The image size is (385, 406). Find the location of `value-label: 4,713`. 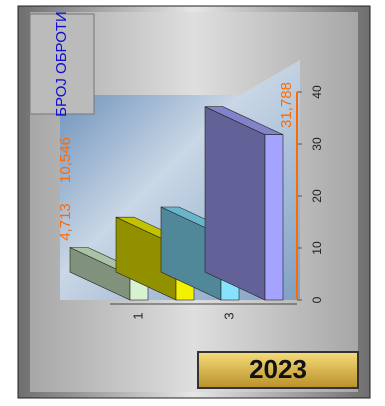

value-label: 4,713 is located at coordinates (65, 222).